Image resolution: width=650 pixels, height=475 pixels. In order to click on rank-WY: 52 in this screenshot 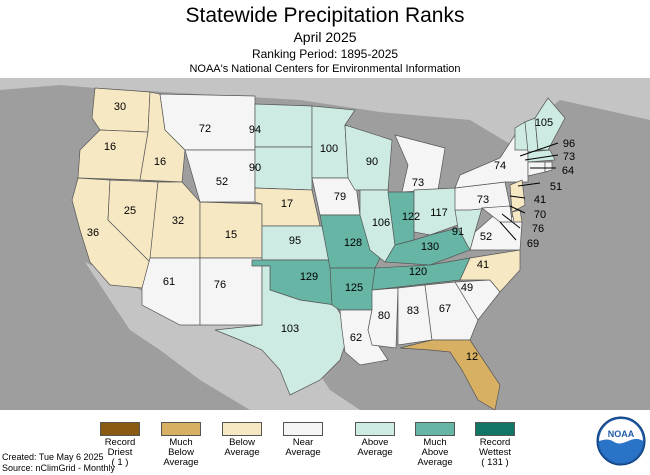, I will do `click(222, 182)`.